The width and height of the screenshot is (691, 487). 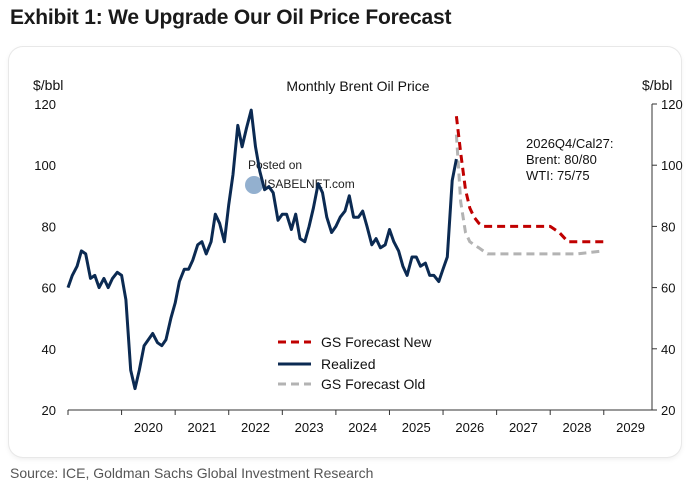 What do you see at coordinates (49, 349) in the screenshot?
I see `y-tick-label-left: 40` at bounding box center [49, 349].